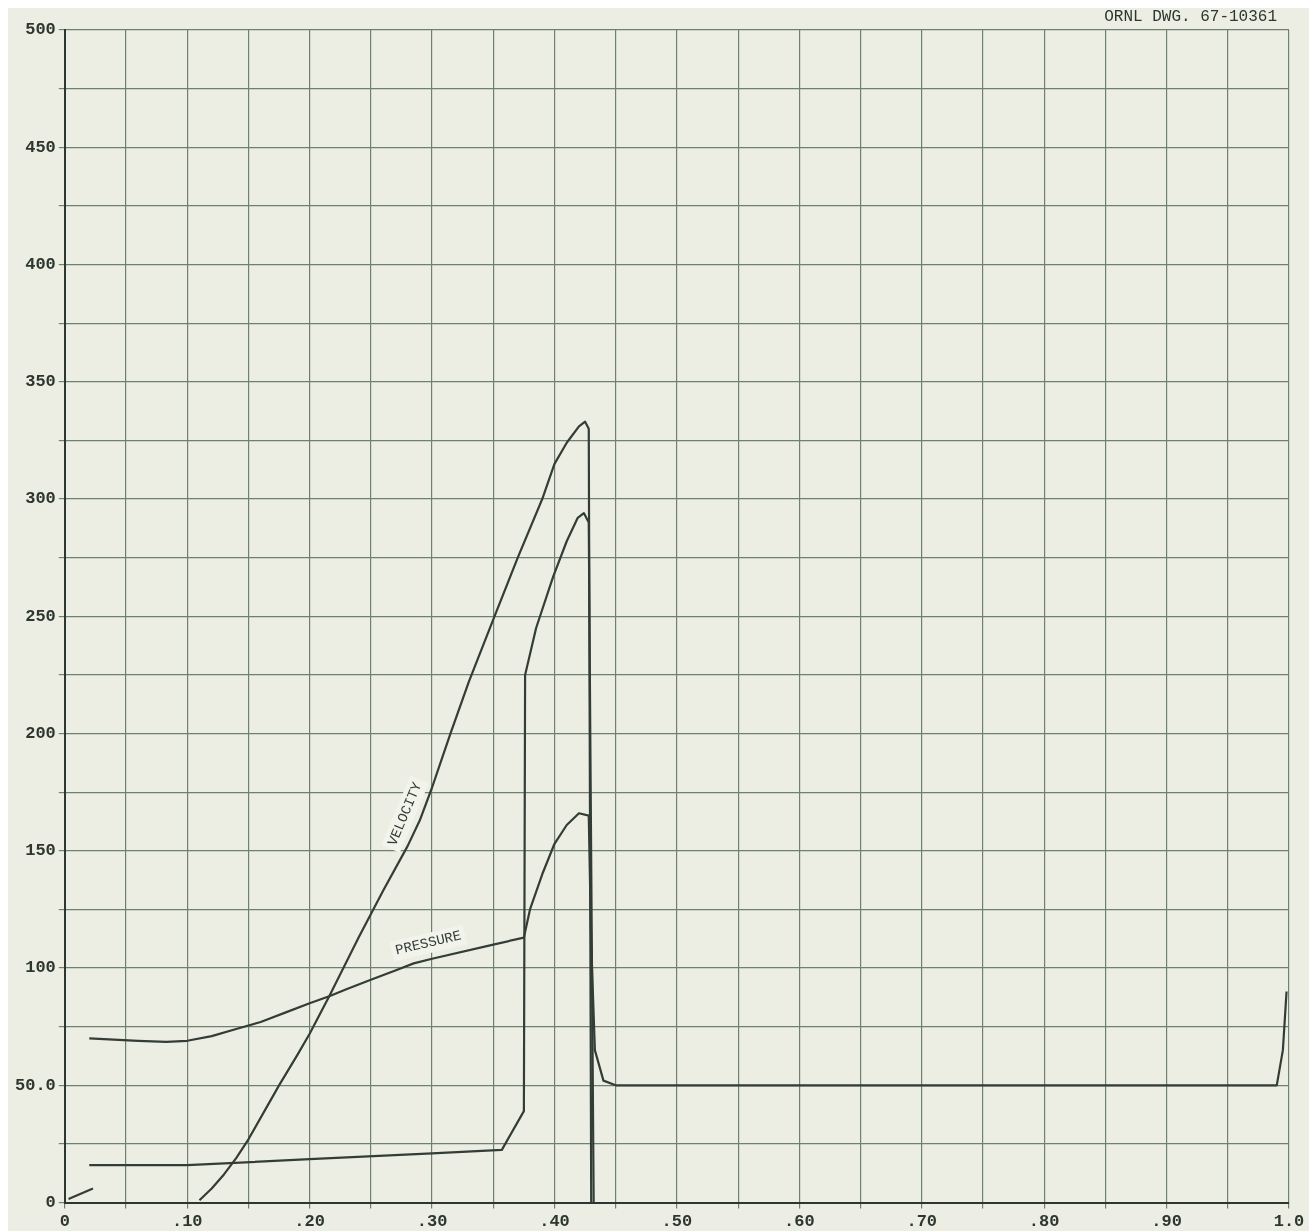  What do you see at coordinates (922, 1221) in the screenshot?
I see `x-tick-label: .70` at bounding box center [922, 1221].